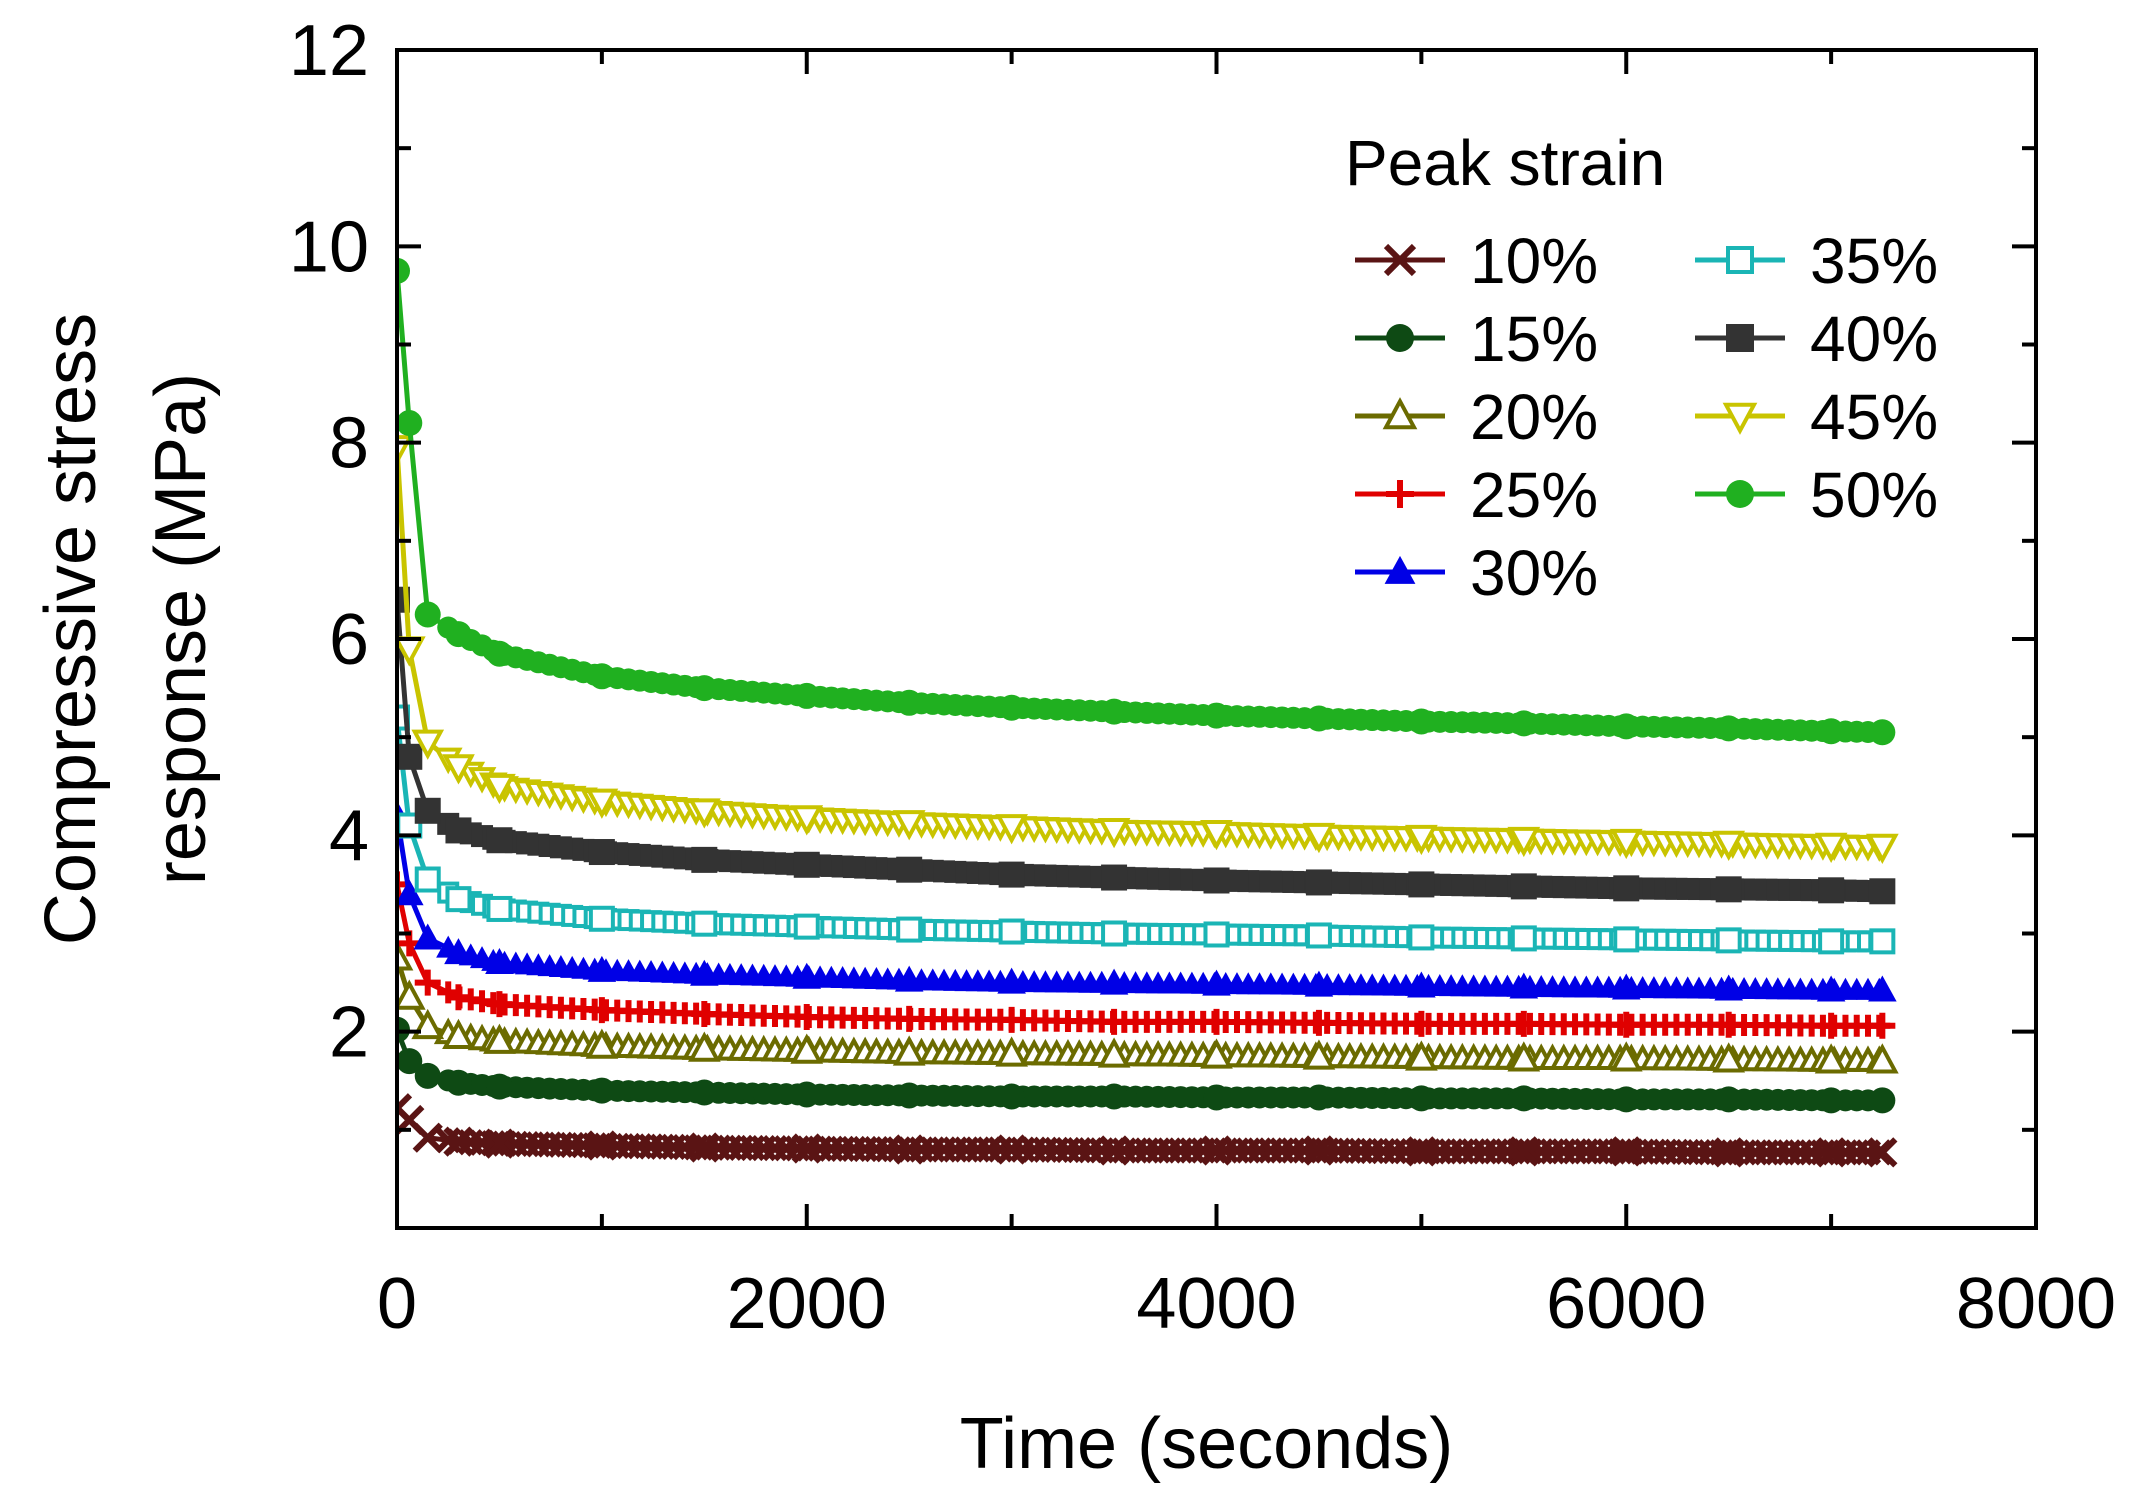 Image resolution: width=2136 pixels, height=1507 pixels. Describe the element at coordinates (1505, 163) in the screenshot. I see `legend-title: Peak strain` at that location.